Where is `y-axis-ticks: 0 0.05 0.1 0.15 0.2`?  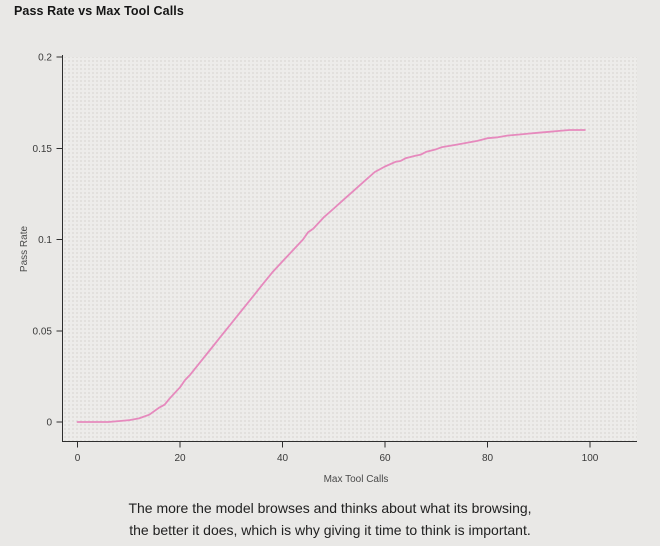
y-axis-ticks: 0 0.05 0.1 0.15 0.2 is located at coordinates (48, 241).